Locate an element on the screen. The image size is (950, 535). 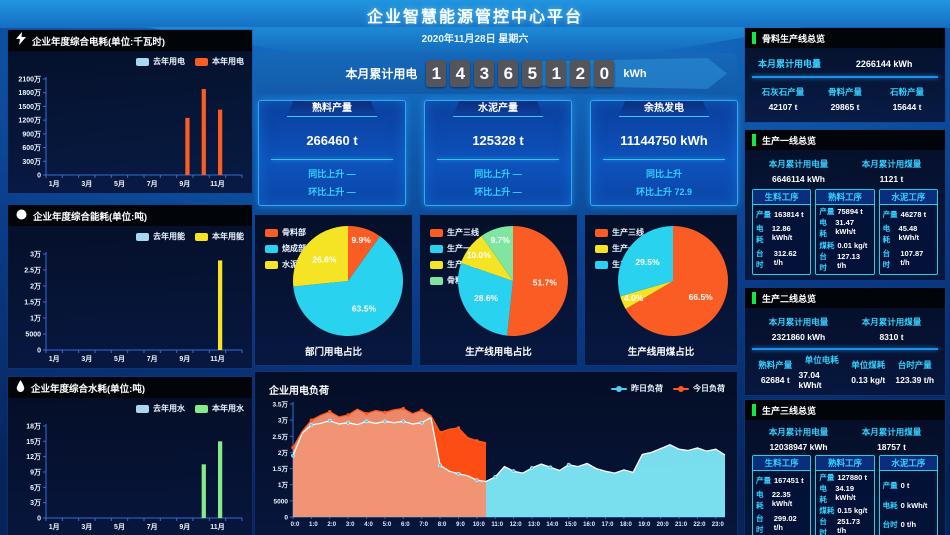
stat-value: 8310 t is located at coordinates (891, 337).